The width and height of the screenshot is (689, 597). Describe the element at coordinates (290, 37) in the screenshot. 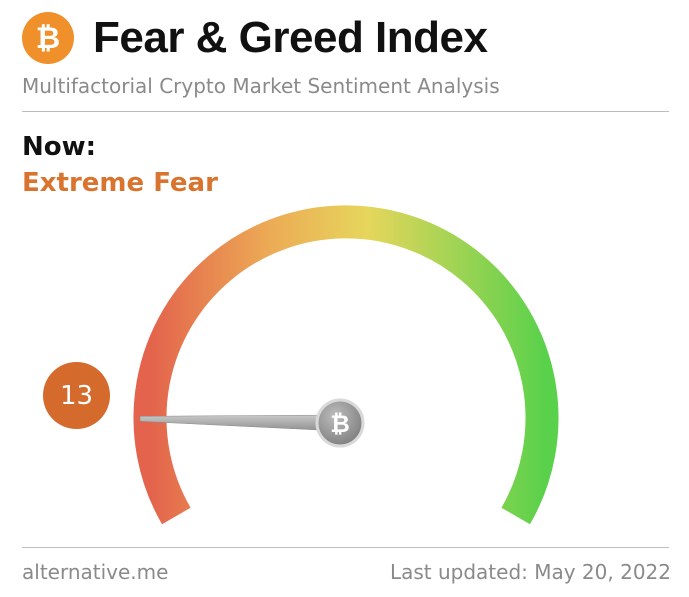

I see `page-title: Fear & Greed Index` at that location.